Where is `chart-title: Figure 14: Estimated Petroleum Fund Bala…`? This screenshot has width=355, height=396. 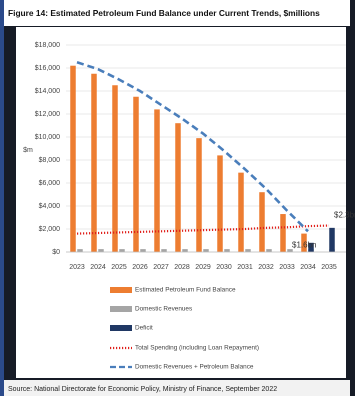 chart-title: Figure 14: Estimated Petroleum Fund Bala… is located at coordinates (164, 13).